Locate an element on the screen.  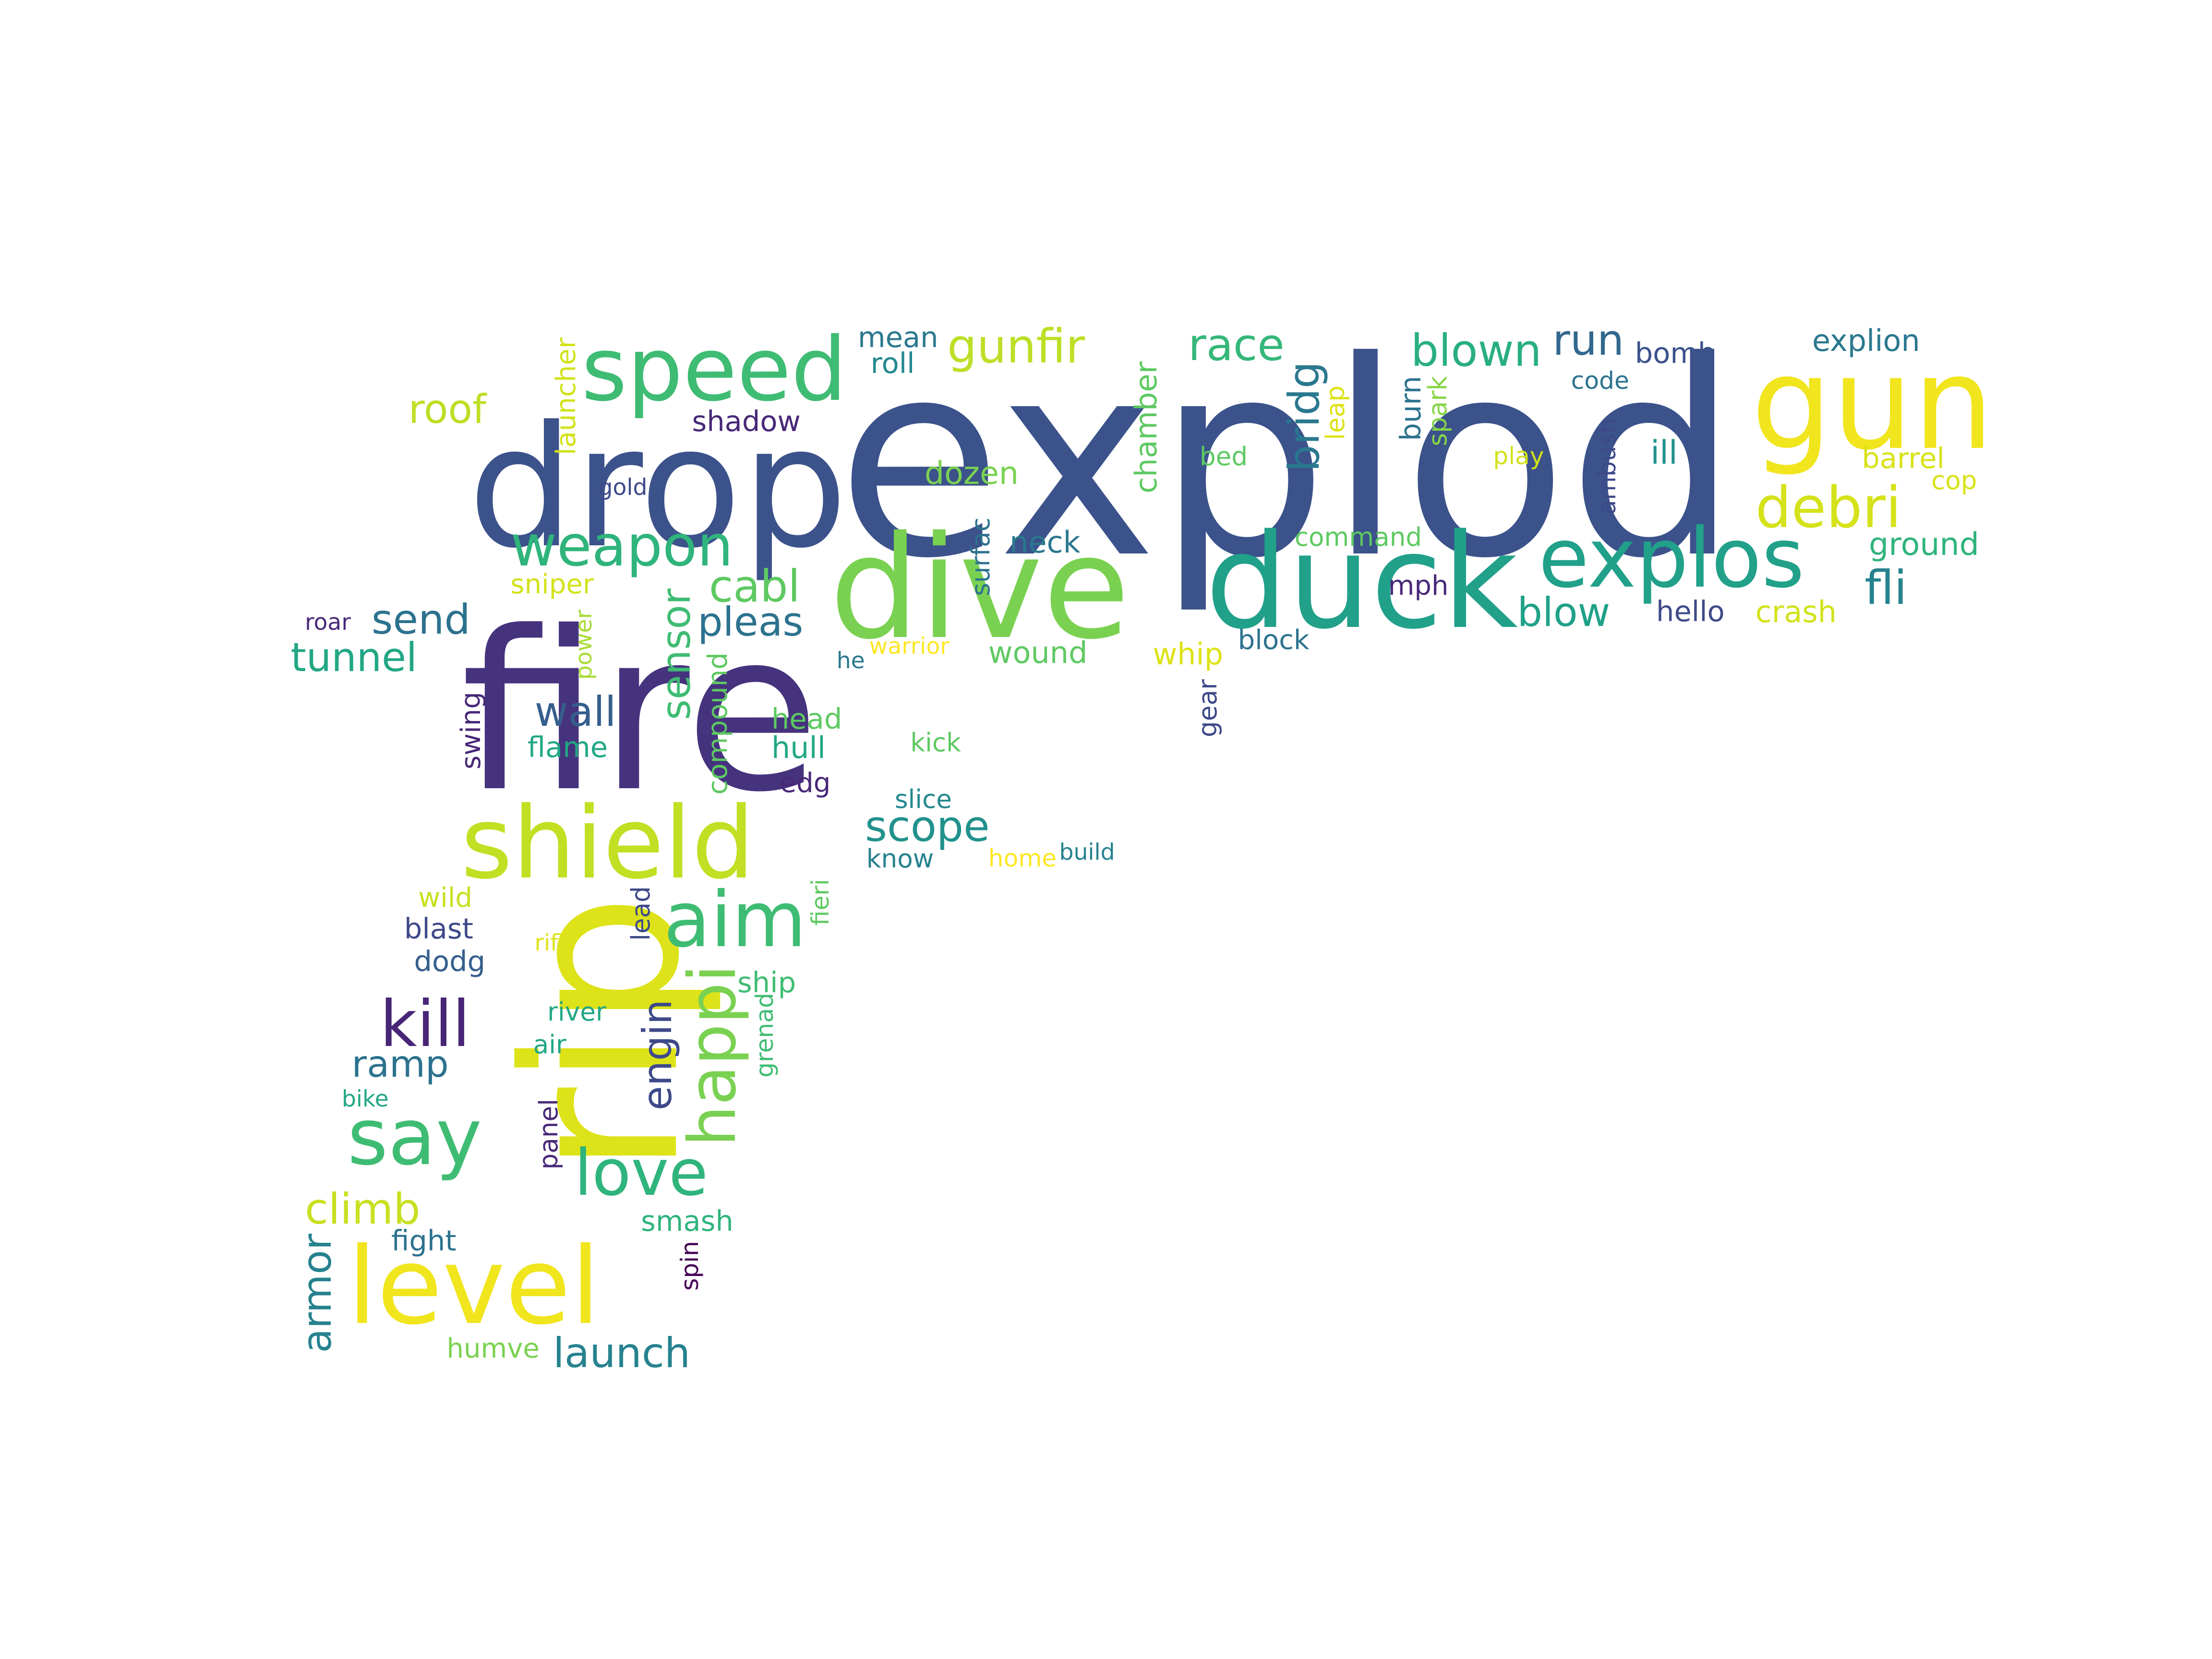
word-drop: drop is located at coordinates (658, 487).